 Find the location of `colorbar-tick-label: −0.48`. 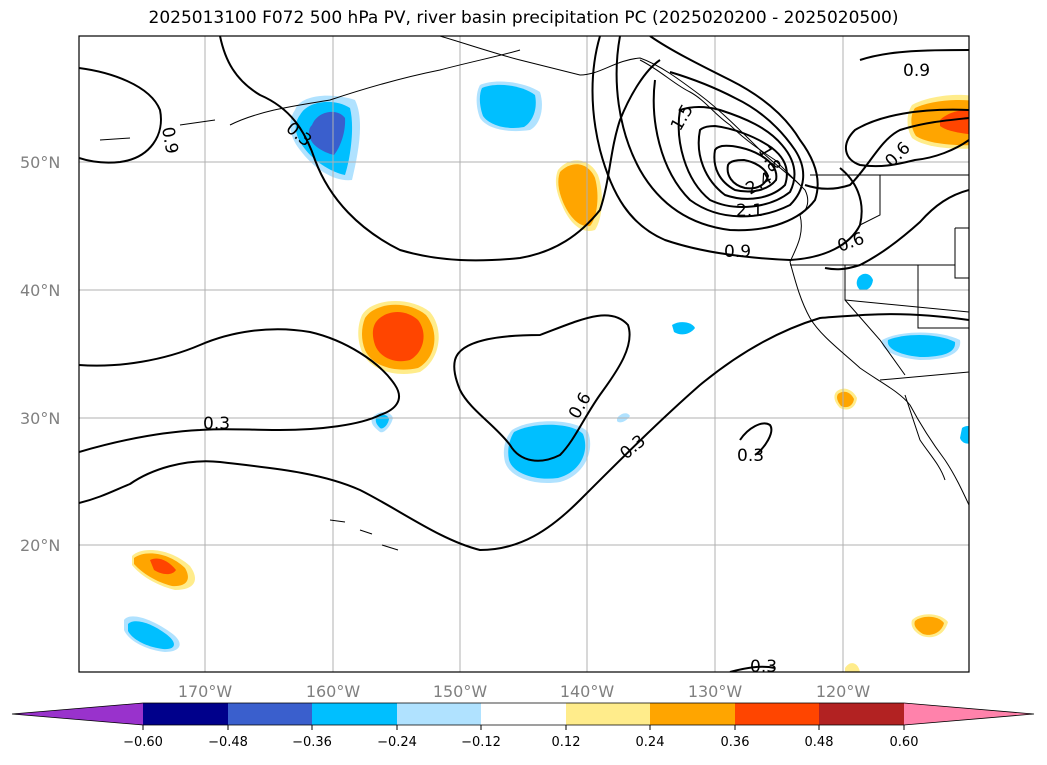

colorbar-tick-label: −0.48 is located at coordinates (228, 742).